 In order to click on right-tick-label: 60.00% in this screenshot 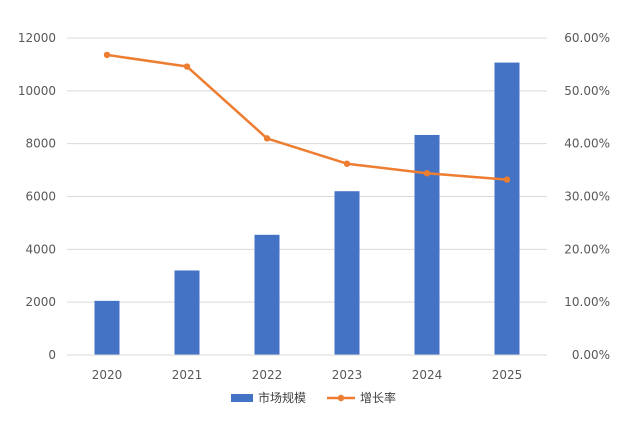, I will do `click(587, 38)`.